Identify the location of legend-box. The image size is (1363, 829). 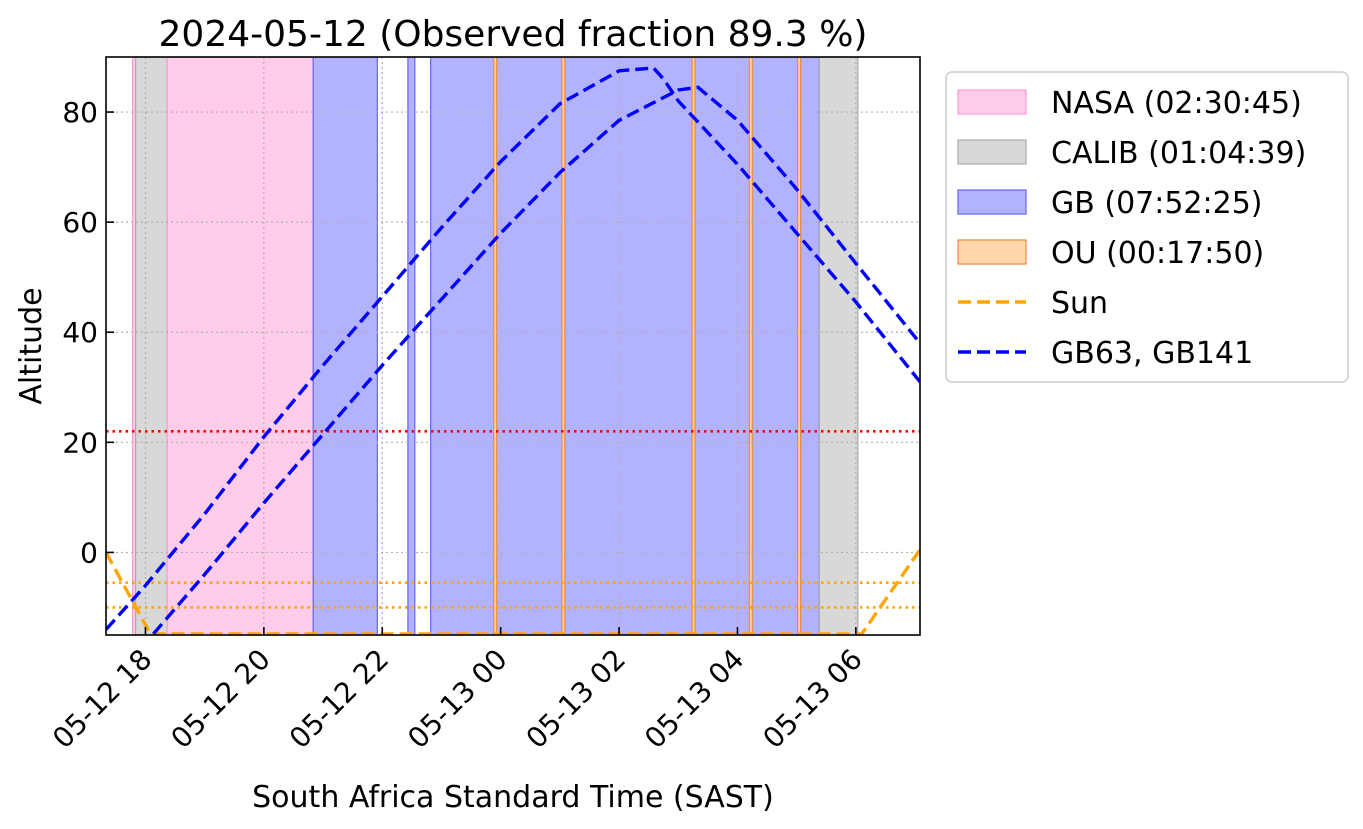
(1147, 227).